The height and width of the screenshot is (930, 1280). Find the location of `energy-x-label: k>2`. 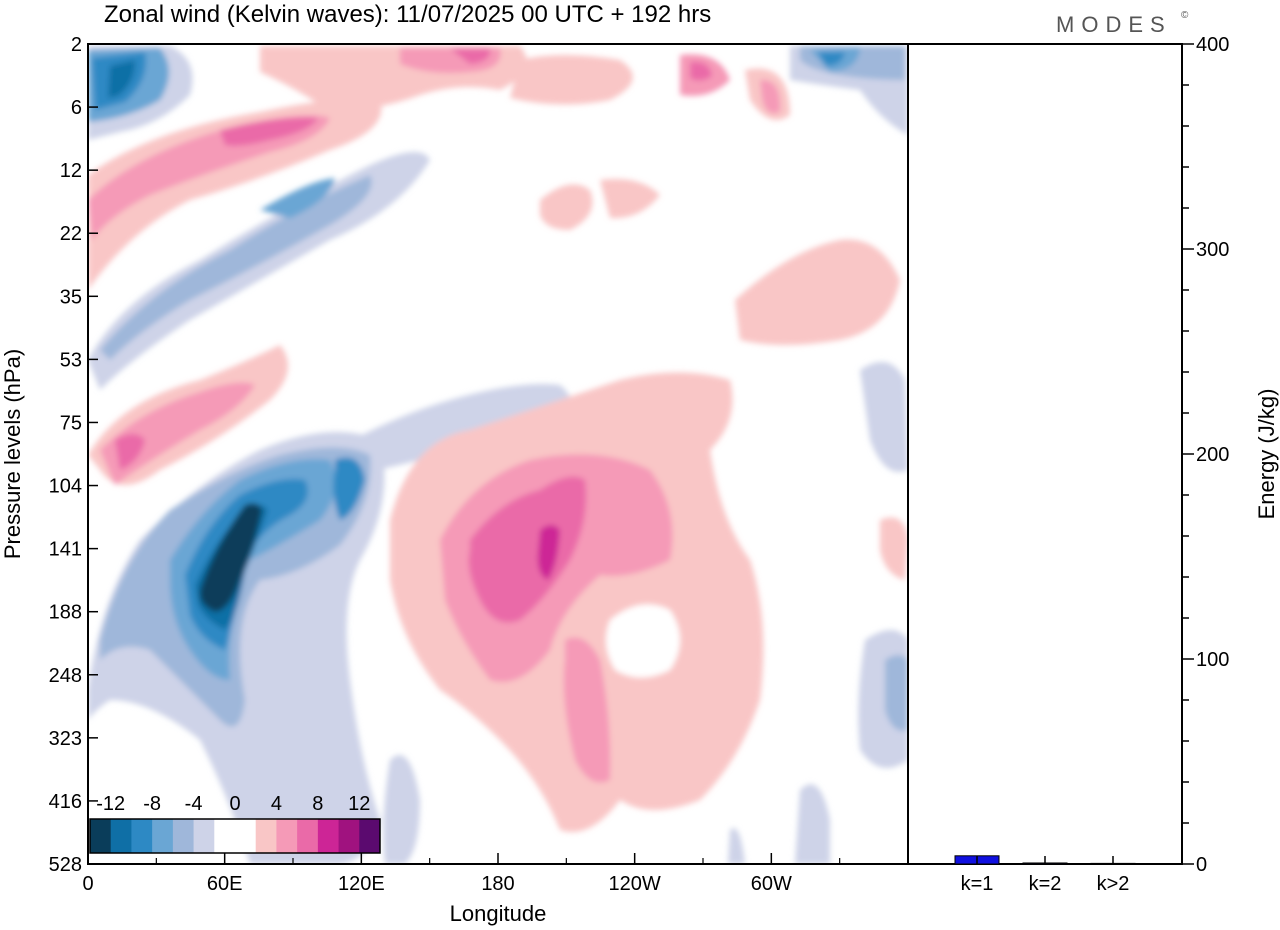

energy-x-label: k>2 is located at coordinates (1113, 884).